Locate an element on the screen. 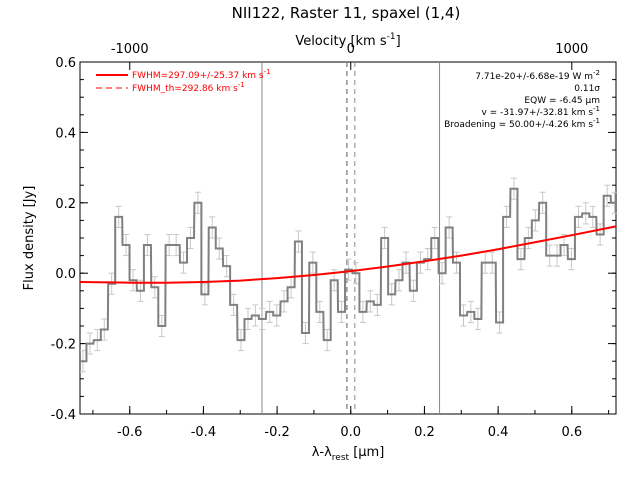 This screenshot has height=480, width=640. y-tick-label: -0.2 is located at coordinates (63, 345).